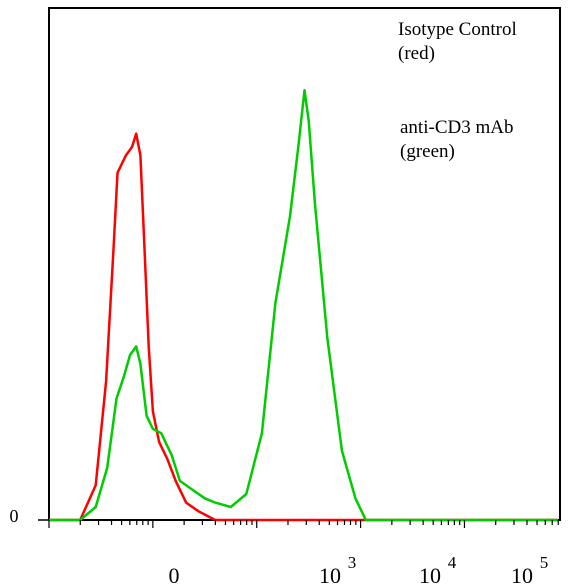 The height and width of the screenshot is (587, 568). What do you see at coordinates (544, 562) in the screenshot?
I see `x-tick-label-exp-3: 5` at bounding box center [544, 562].